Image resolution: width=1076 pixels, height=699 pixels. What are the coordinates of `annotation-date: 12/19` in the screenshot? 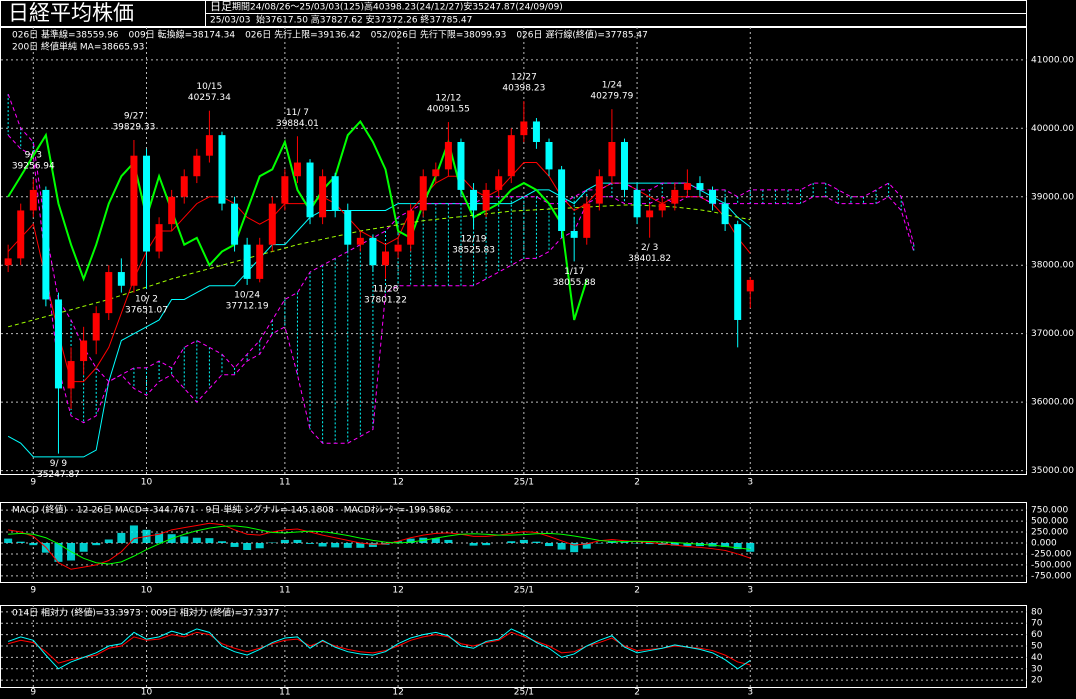 It's located at (474, 240).